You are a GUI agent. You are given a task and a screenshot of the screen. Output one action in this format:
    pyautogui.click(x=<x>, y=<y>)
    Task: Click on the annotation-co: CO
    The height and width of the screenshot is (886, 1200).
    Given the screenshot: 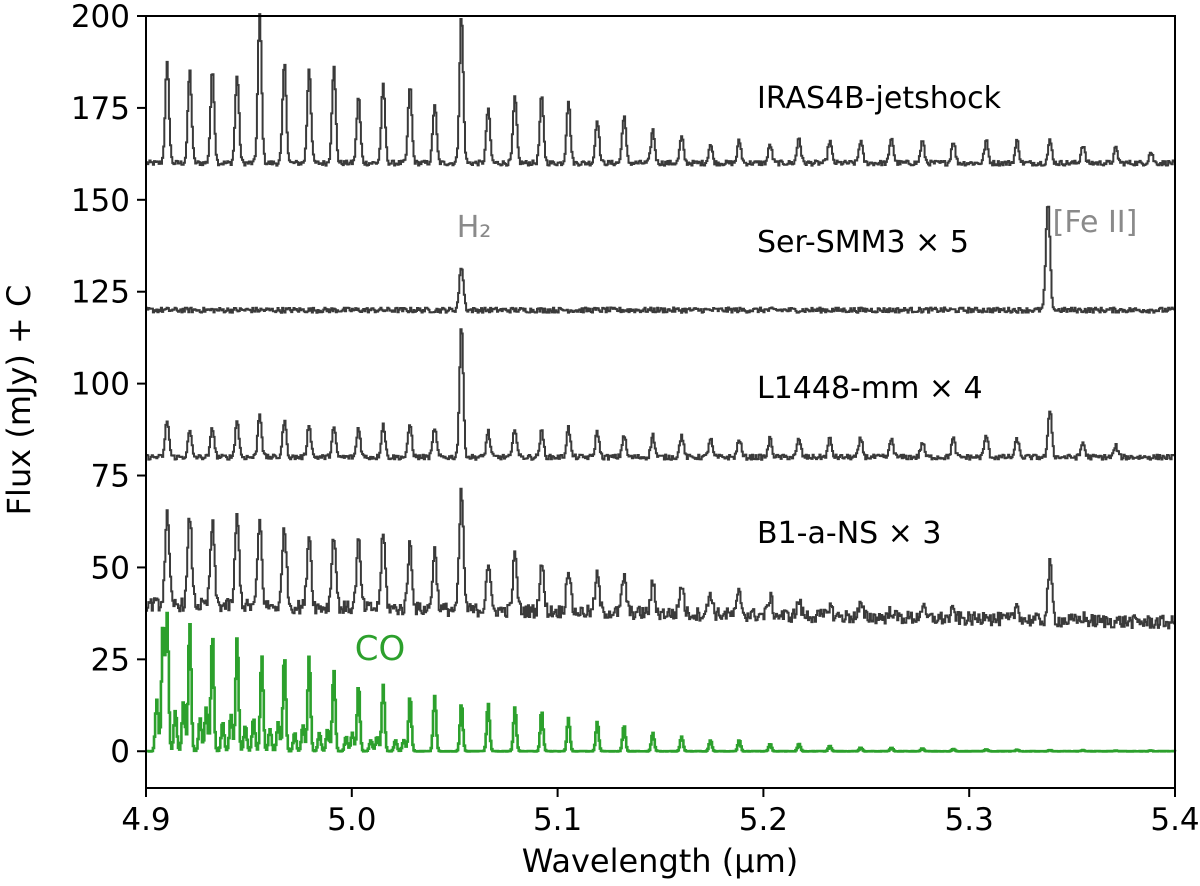 What is the action you would take?
    pyautogui.click(x=380, y=649)
    